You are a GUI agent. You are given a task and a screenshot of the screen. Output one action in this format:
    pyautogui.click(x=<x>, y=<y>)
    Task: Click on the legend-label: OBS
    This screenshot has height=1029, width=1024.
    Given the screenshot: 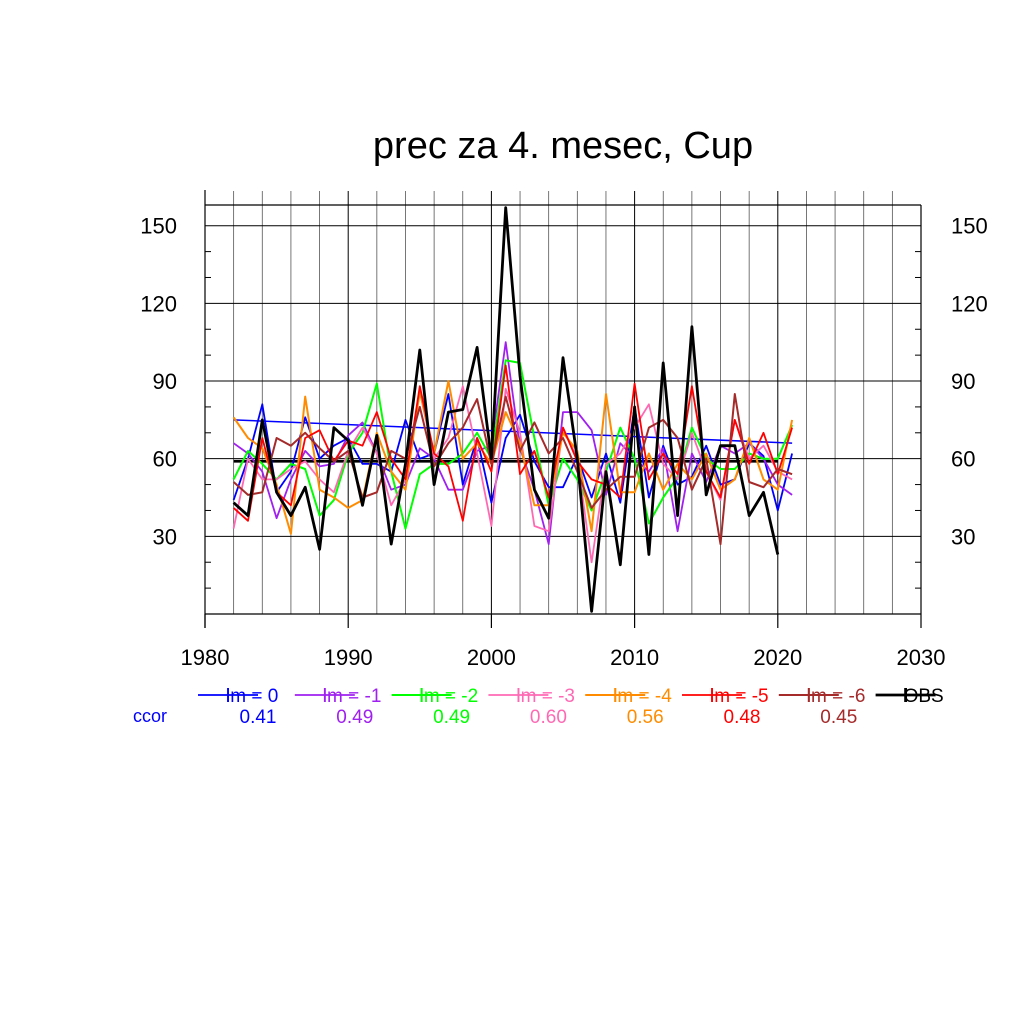 What is the action you would take?
    pyautogui.click(x=924, y=696)
    